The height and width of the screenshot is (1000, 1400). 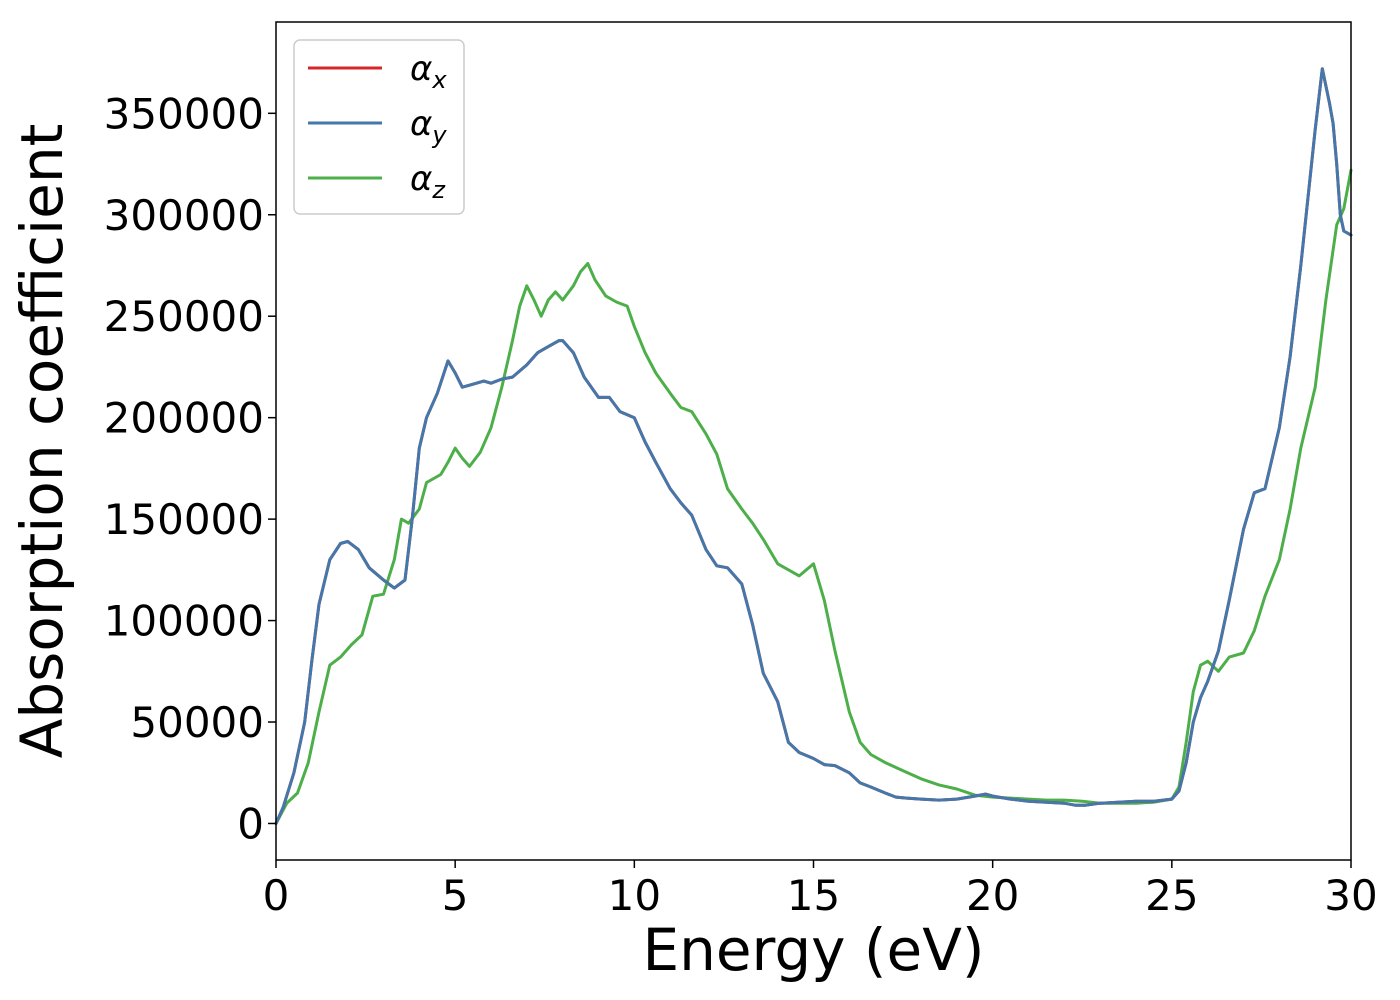 I want to click on legend-entry-y: αy, so click(x=377, y=126).